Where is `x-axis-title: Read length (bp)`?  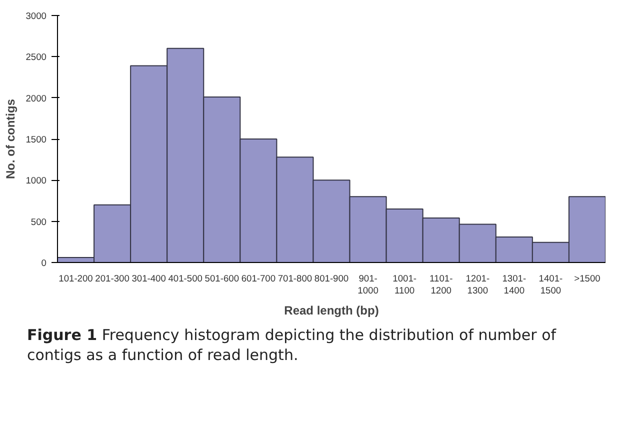
x-axis-title: Read length (bp) is located at coordinates (331, 311).